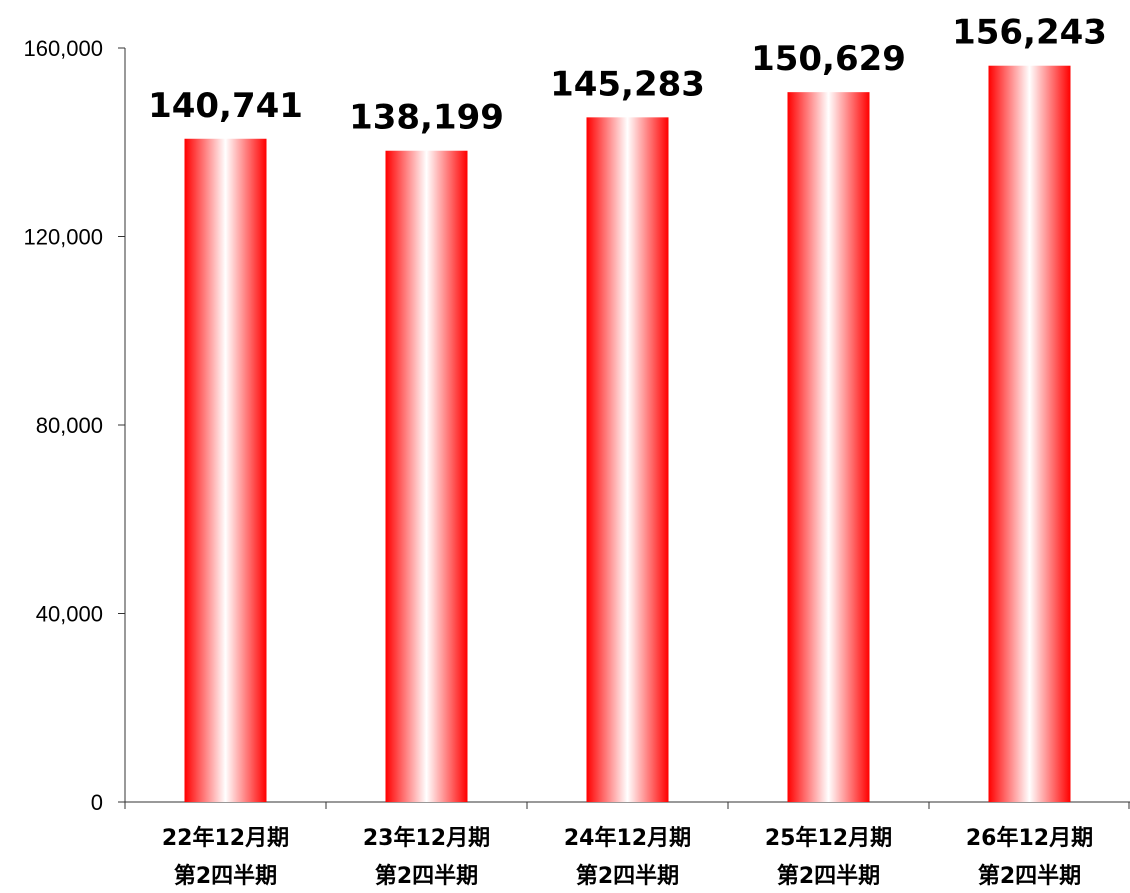 This screenshot has width=1130, height=893. I want to click on x-tick-label: 25年12月期, so click(828, 838).